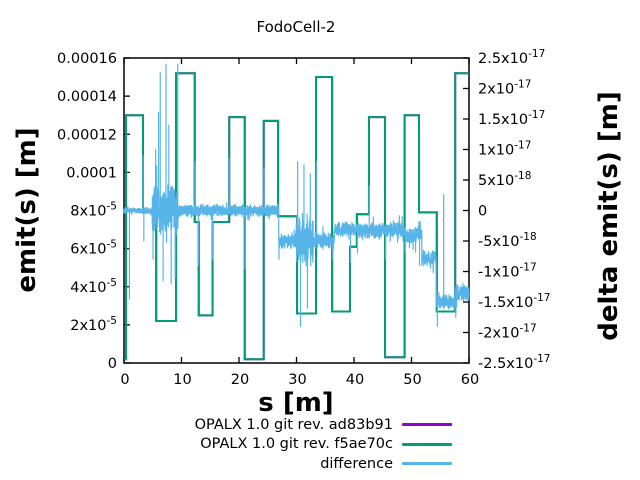 The image size is (640, 480). I want to click on svg-text: 1x10⁻¹⁷, so click(504, 149).